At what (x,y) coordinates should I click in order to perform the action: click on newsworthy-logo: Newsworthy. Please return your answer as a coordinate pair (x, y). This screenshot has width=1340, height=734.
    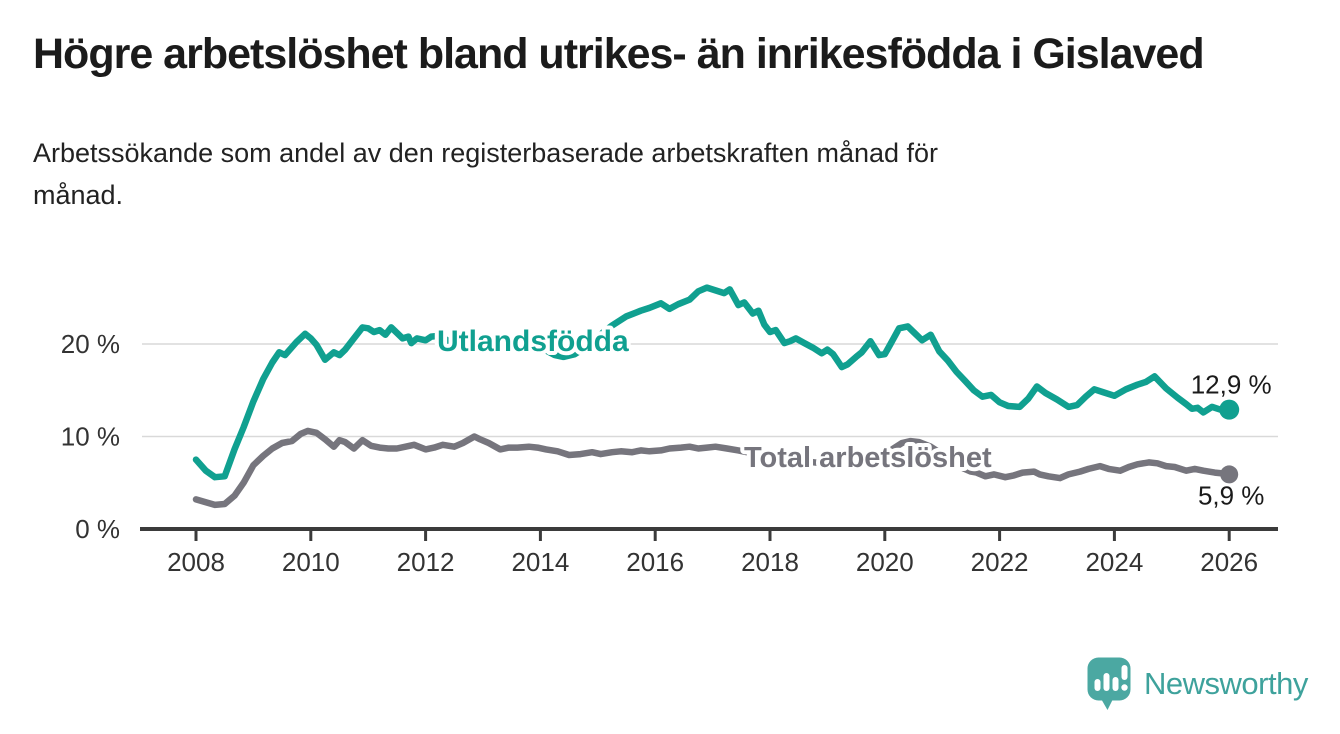
    Looking at the image, I should click on (1197, 683).